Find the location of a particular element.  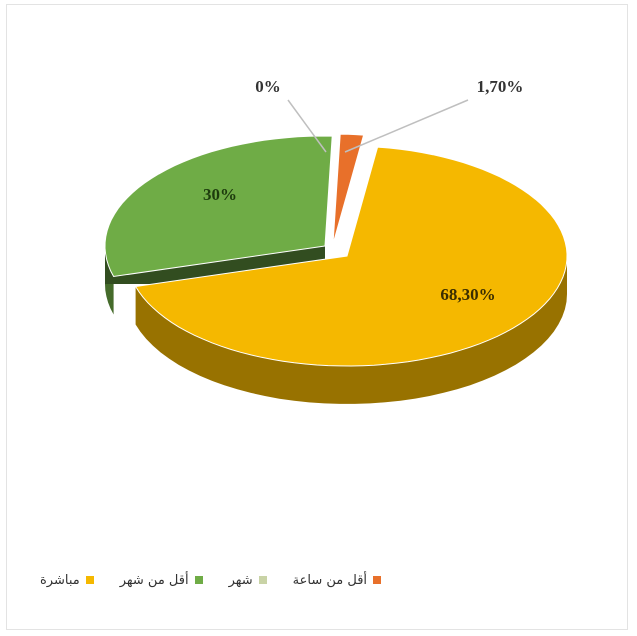

legend-item: مباشرة is located at coordinates (67, 580).